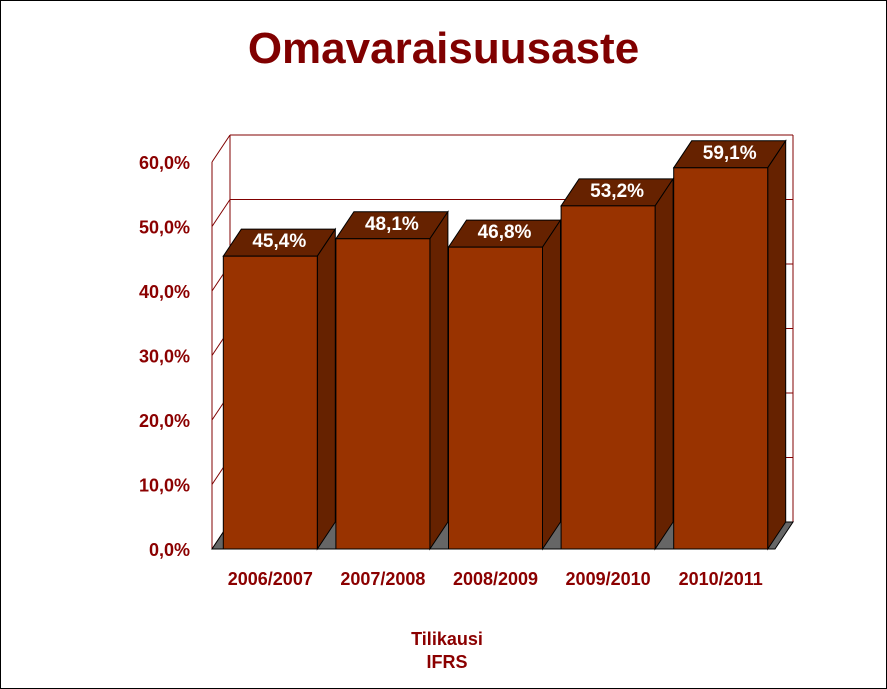  Describe the element at coordinates (495, 579) in the screenshot. I see `x-tick-label: 2008/2009` at that location.